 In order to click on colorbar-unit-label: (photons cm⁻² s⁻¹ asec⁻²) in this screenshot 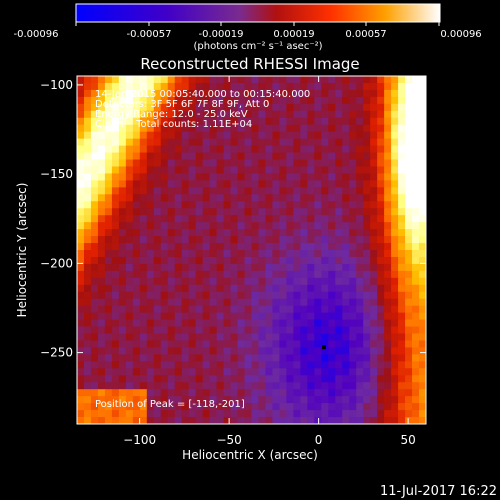, I will do `click(257, 46)`.